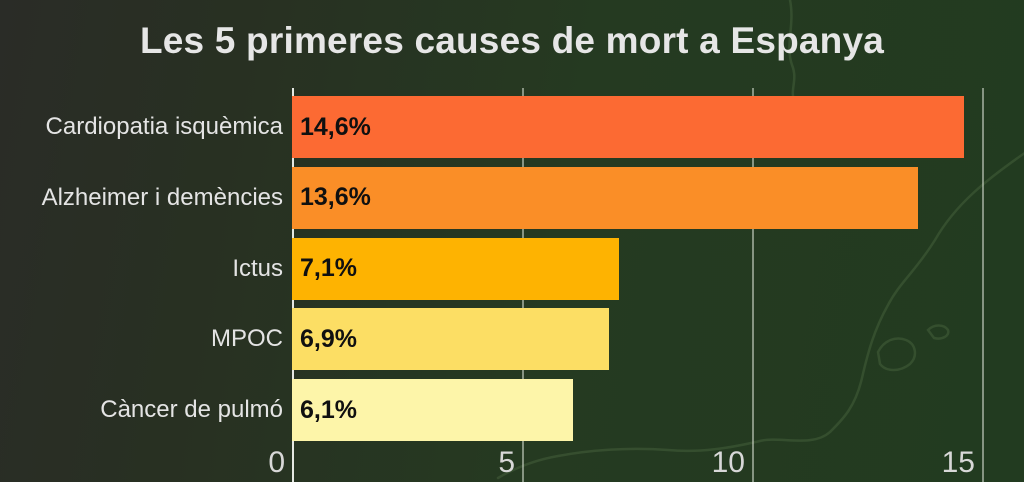 This screenshot has height=482, width=1024. What do you see at coordinates (328, 409) in the screenshot?
I see `value-label: 6,1%` at bounding box center [328, 409].